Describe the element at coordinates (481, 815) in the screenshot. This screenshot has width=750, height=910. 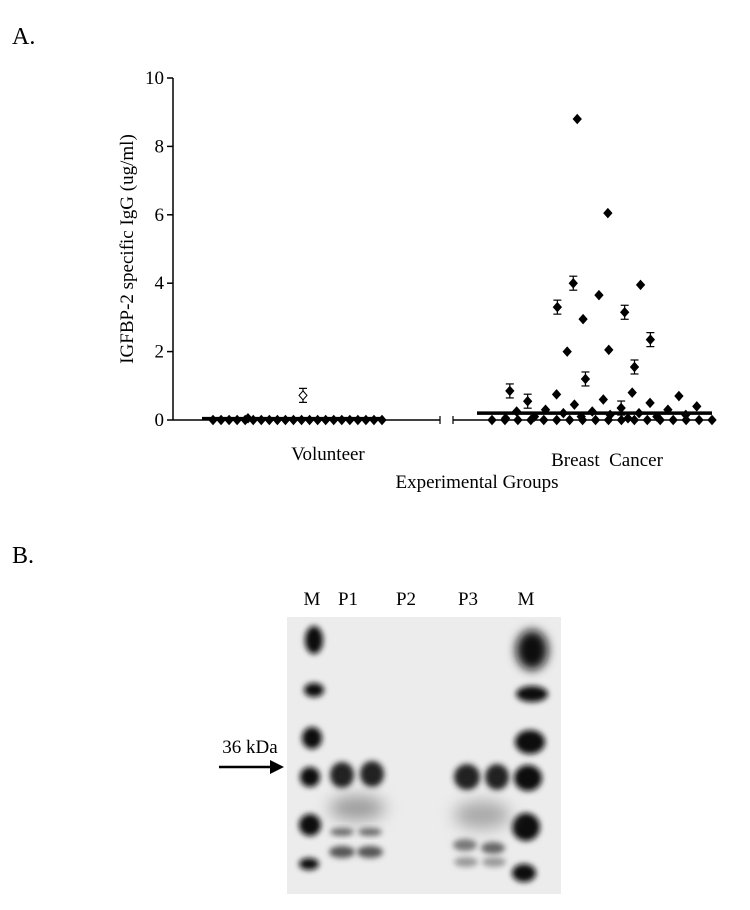
I see `lane-p3-bands` at that location.